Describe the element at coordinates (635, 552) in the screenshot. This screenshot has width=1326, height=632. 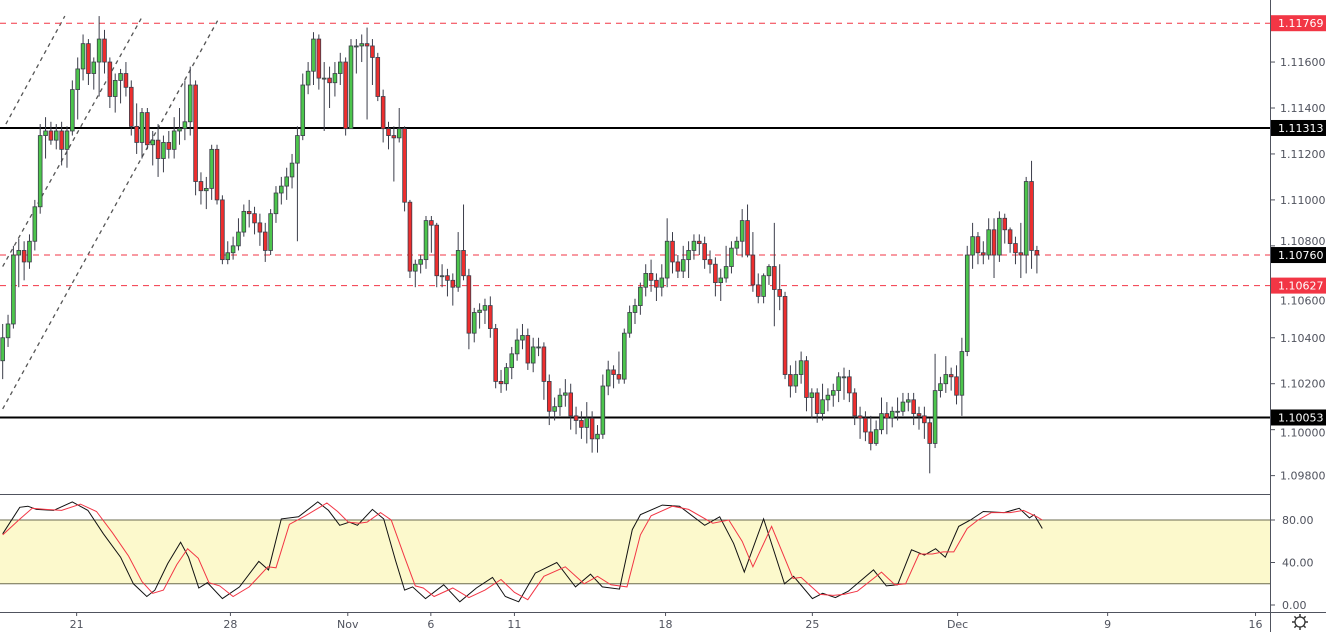
I see `stochastic-band` at that location.